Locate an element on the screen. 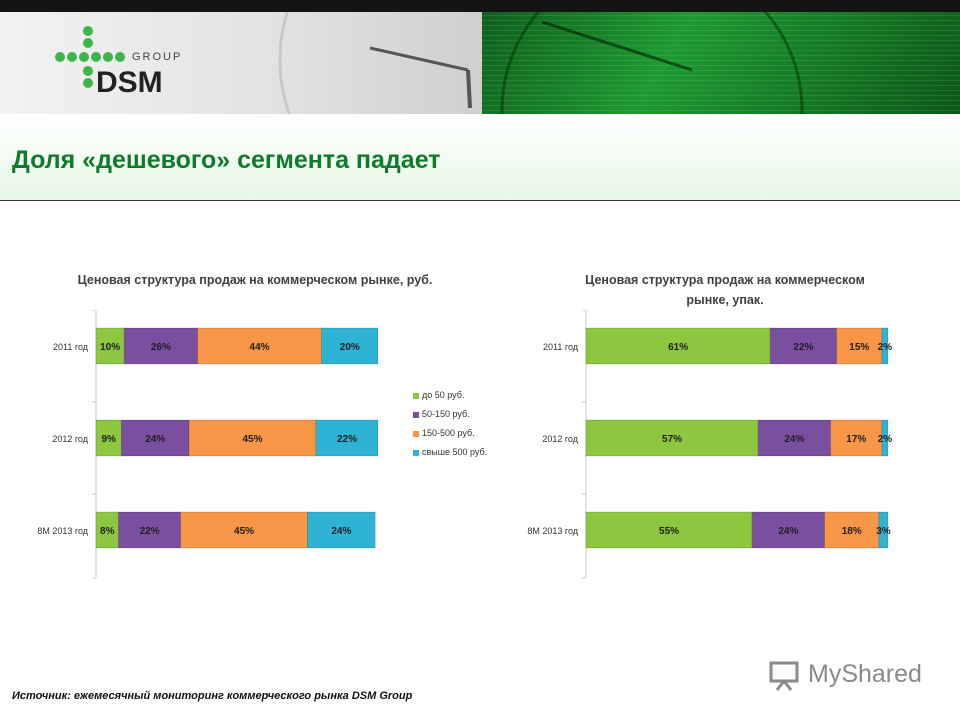 The width and height of the screenshot is (960, 720). watermark: MyShared is located at coordinates (865, 674).